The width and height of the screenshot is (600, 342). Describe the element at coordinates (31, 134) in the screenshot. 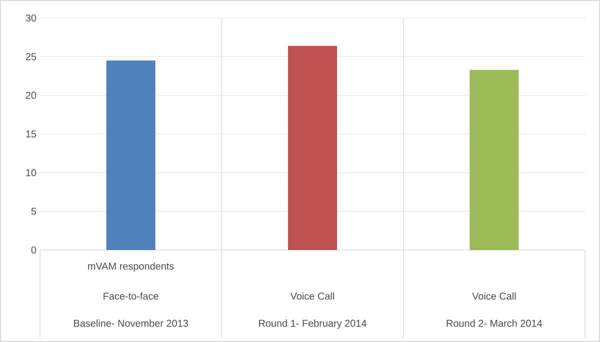

I see `y-tick-label: 15` at that location.